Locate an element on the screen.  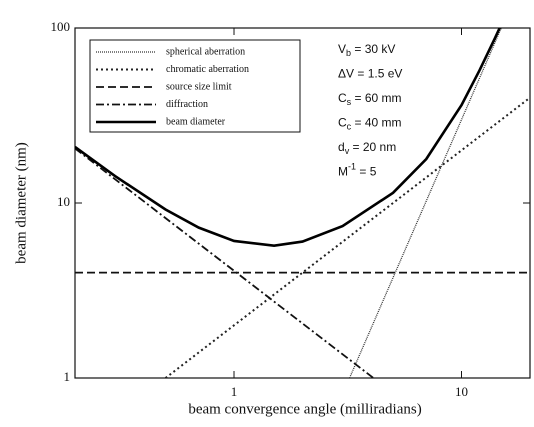
annotation-text: d is located at coordinates (341, 147).